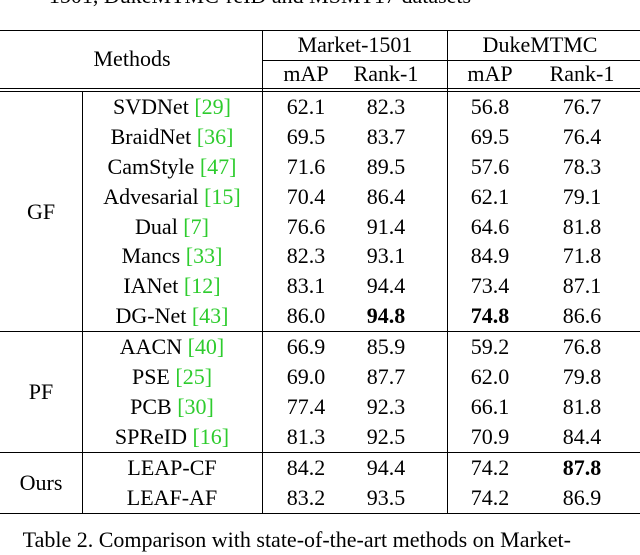 This screenshot has height=555, width=640. What do you see at coordinates (212, 106) in the screenshot?
I see `citation: [29]` at bounding box center [212, 106].